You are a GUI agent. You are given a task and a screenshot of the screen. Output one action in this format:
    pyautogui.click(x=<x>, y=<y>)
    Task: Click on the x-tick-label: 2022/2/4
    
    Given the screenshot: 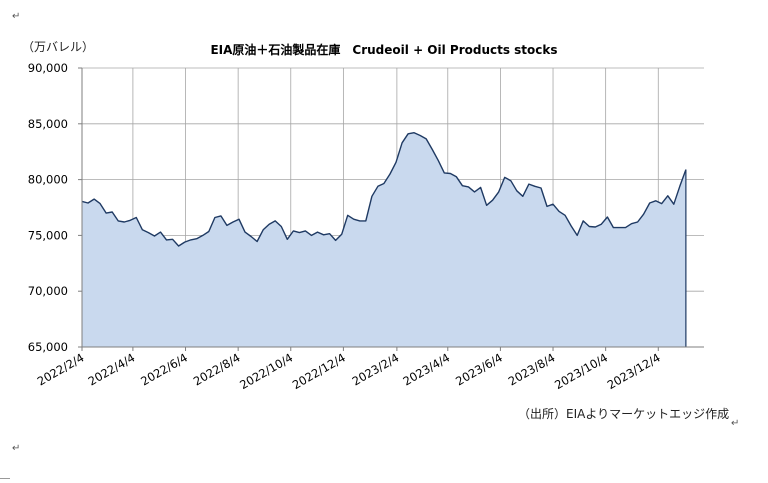 What is the action you would take?
    pyautogui.click(x=61, y=369)
    